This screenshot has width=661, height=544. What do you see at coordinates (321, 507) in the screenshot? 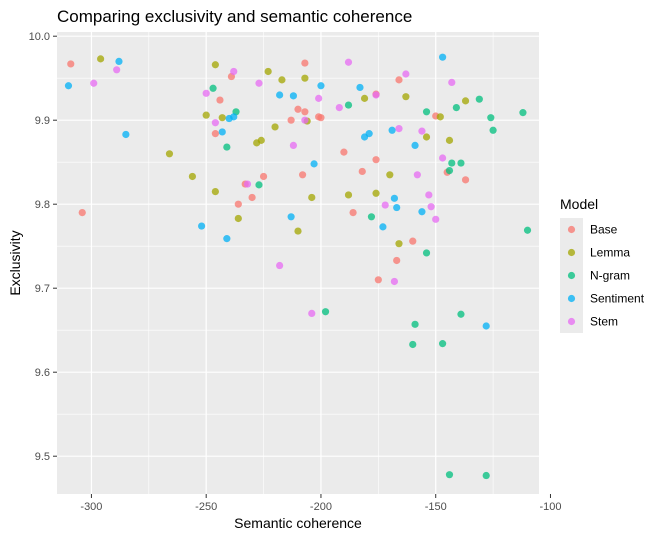
I see `x-tick-label: -200` at bounding box center [321, 507].